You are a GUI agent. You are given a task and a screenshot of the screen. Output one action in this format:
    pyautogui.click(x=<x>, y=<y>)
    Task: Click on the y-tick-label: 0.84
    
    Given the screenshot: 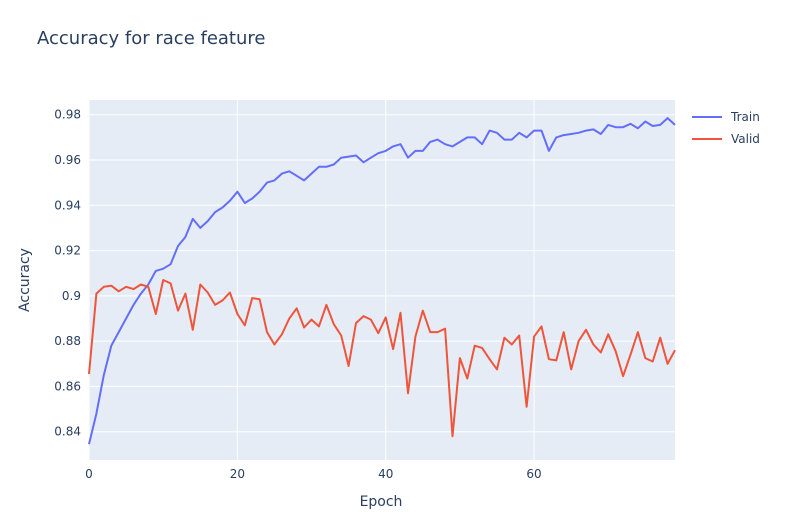 What is the action you would take?
    pyautogui.click(x=67, y=432)
    